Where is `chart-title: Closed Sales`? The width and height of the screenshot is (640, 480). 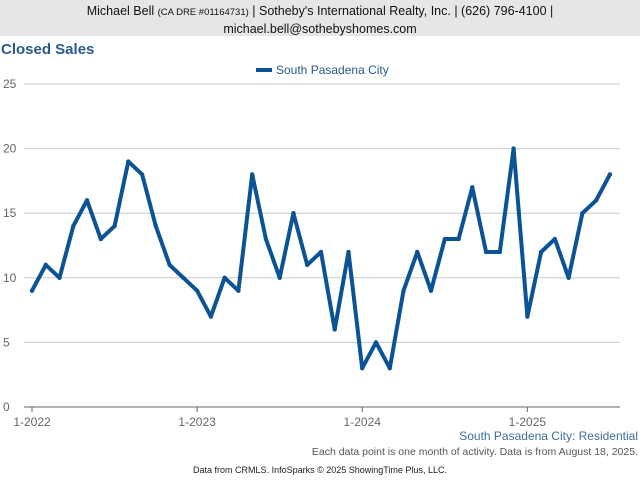
chart-title: Closed Sales is located at coordinates (48, 49).